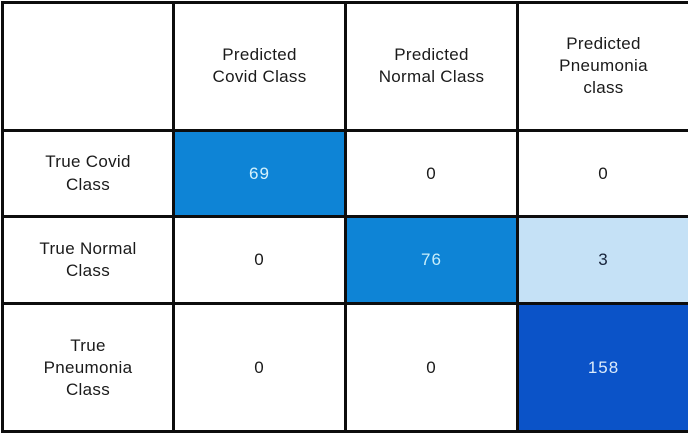 This screenshot has width=688, height=434. Describe the element at coordinates (602, 260) in the screenshot. I see `matrix-cell-true-normal-pred-pneumonia: 3` at that location.